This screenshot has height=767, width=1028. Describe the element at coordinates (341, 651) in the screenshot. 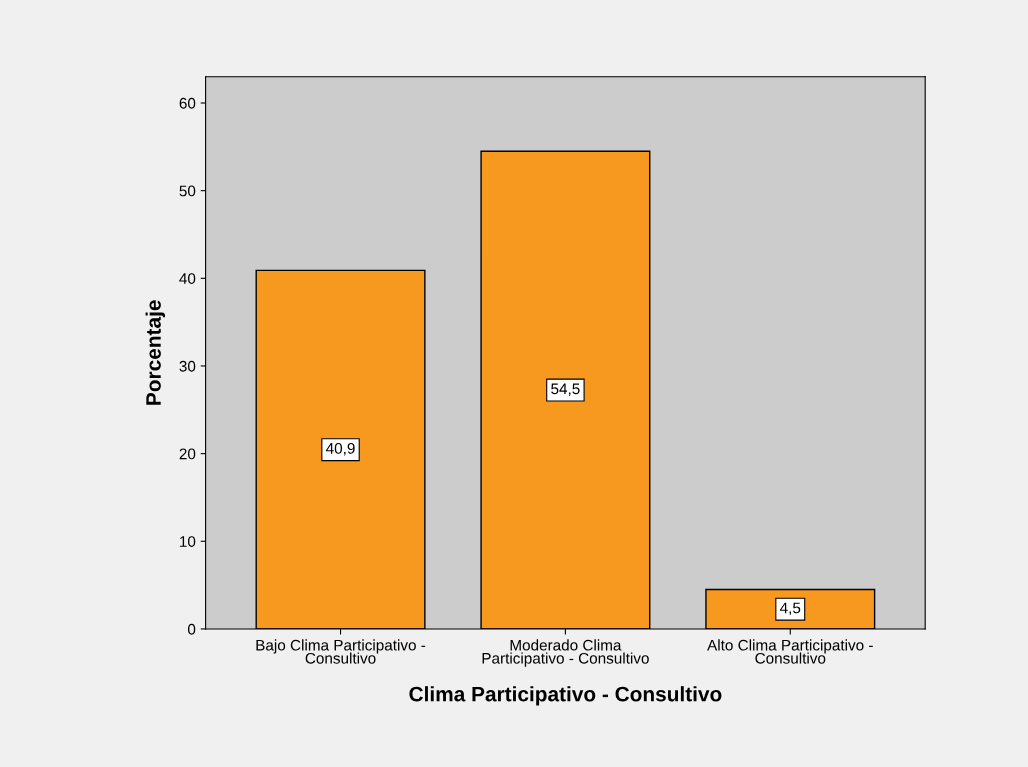

I see `x-tick-label: Bajo Clima Participativo - Consultivo` at that location.